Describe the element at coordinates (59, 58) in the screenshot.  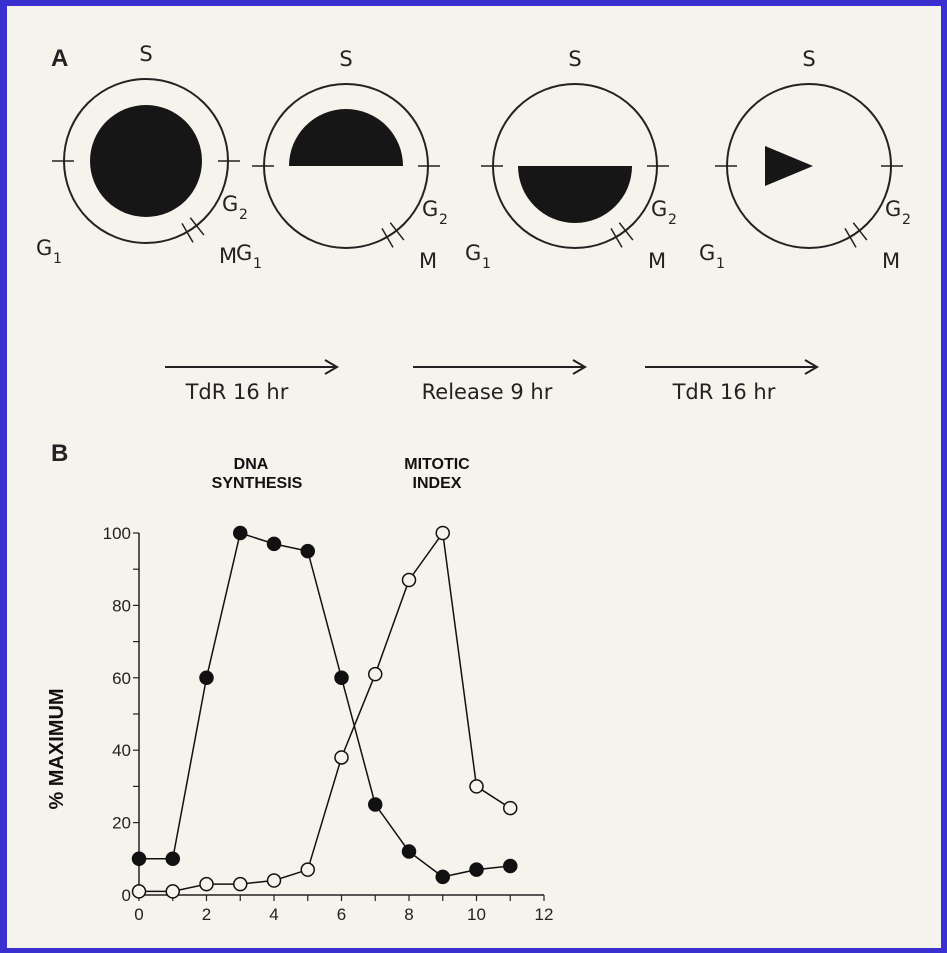
I see `panel-a-label: A` at that location.